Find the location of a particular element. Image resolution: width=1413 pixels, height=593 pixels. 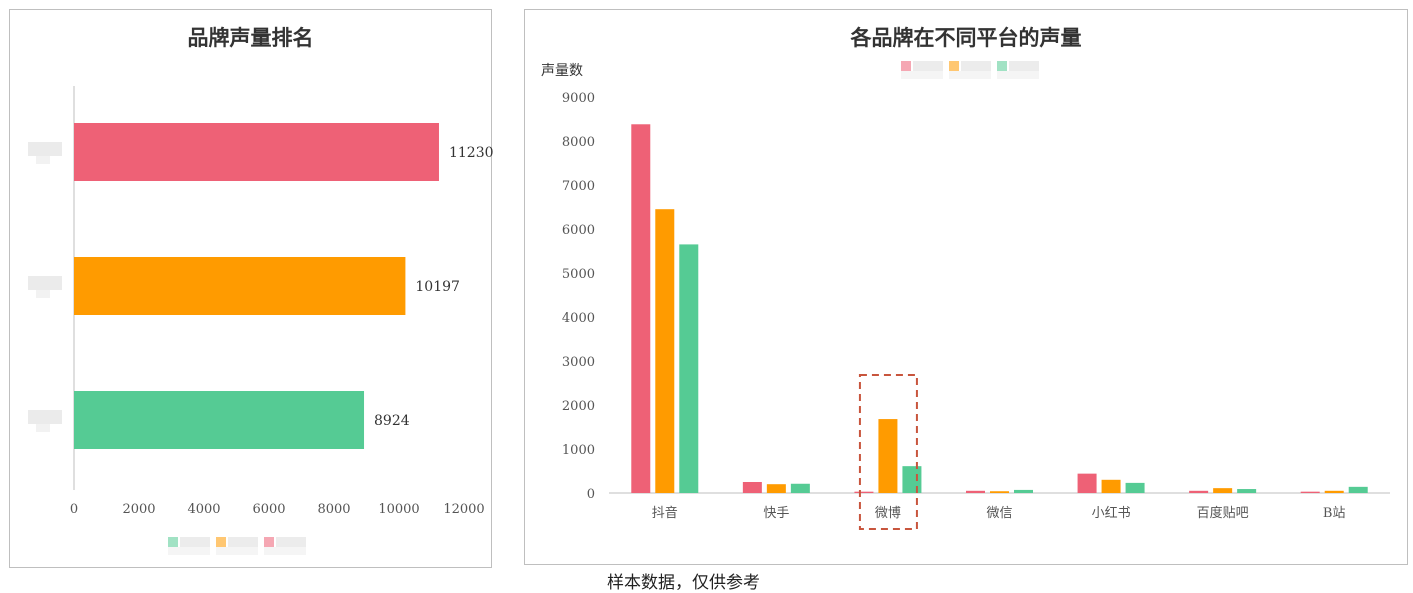

y-tick-label: 3000 is located at coordinates (578, 362).